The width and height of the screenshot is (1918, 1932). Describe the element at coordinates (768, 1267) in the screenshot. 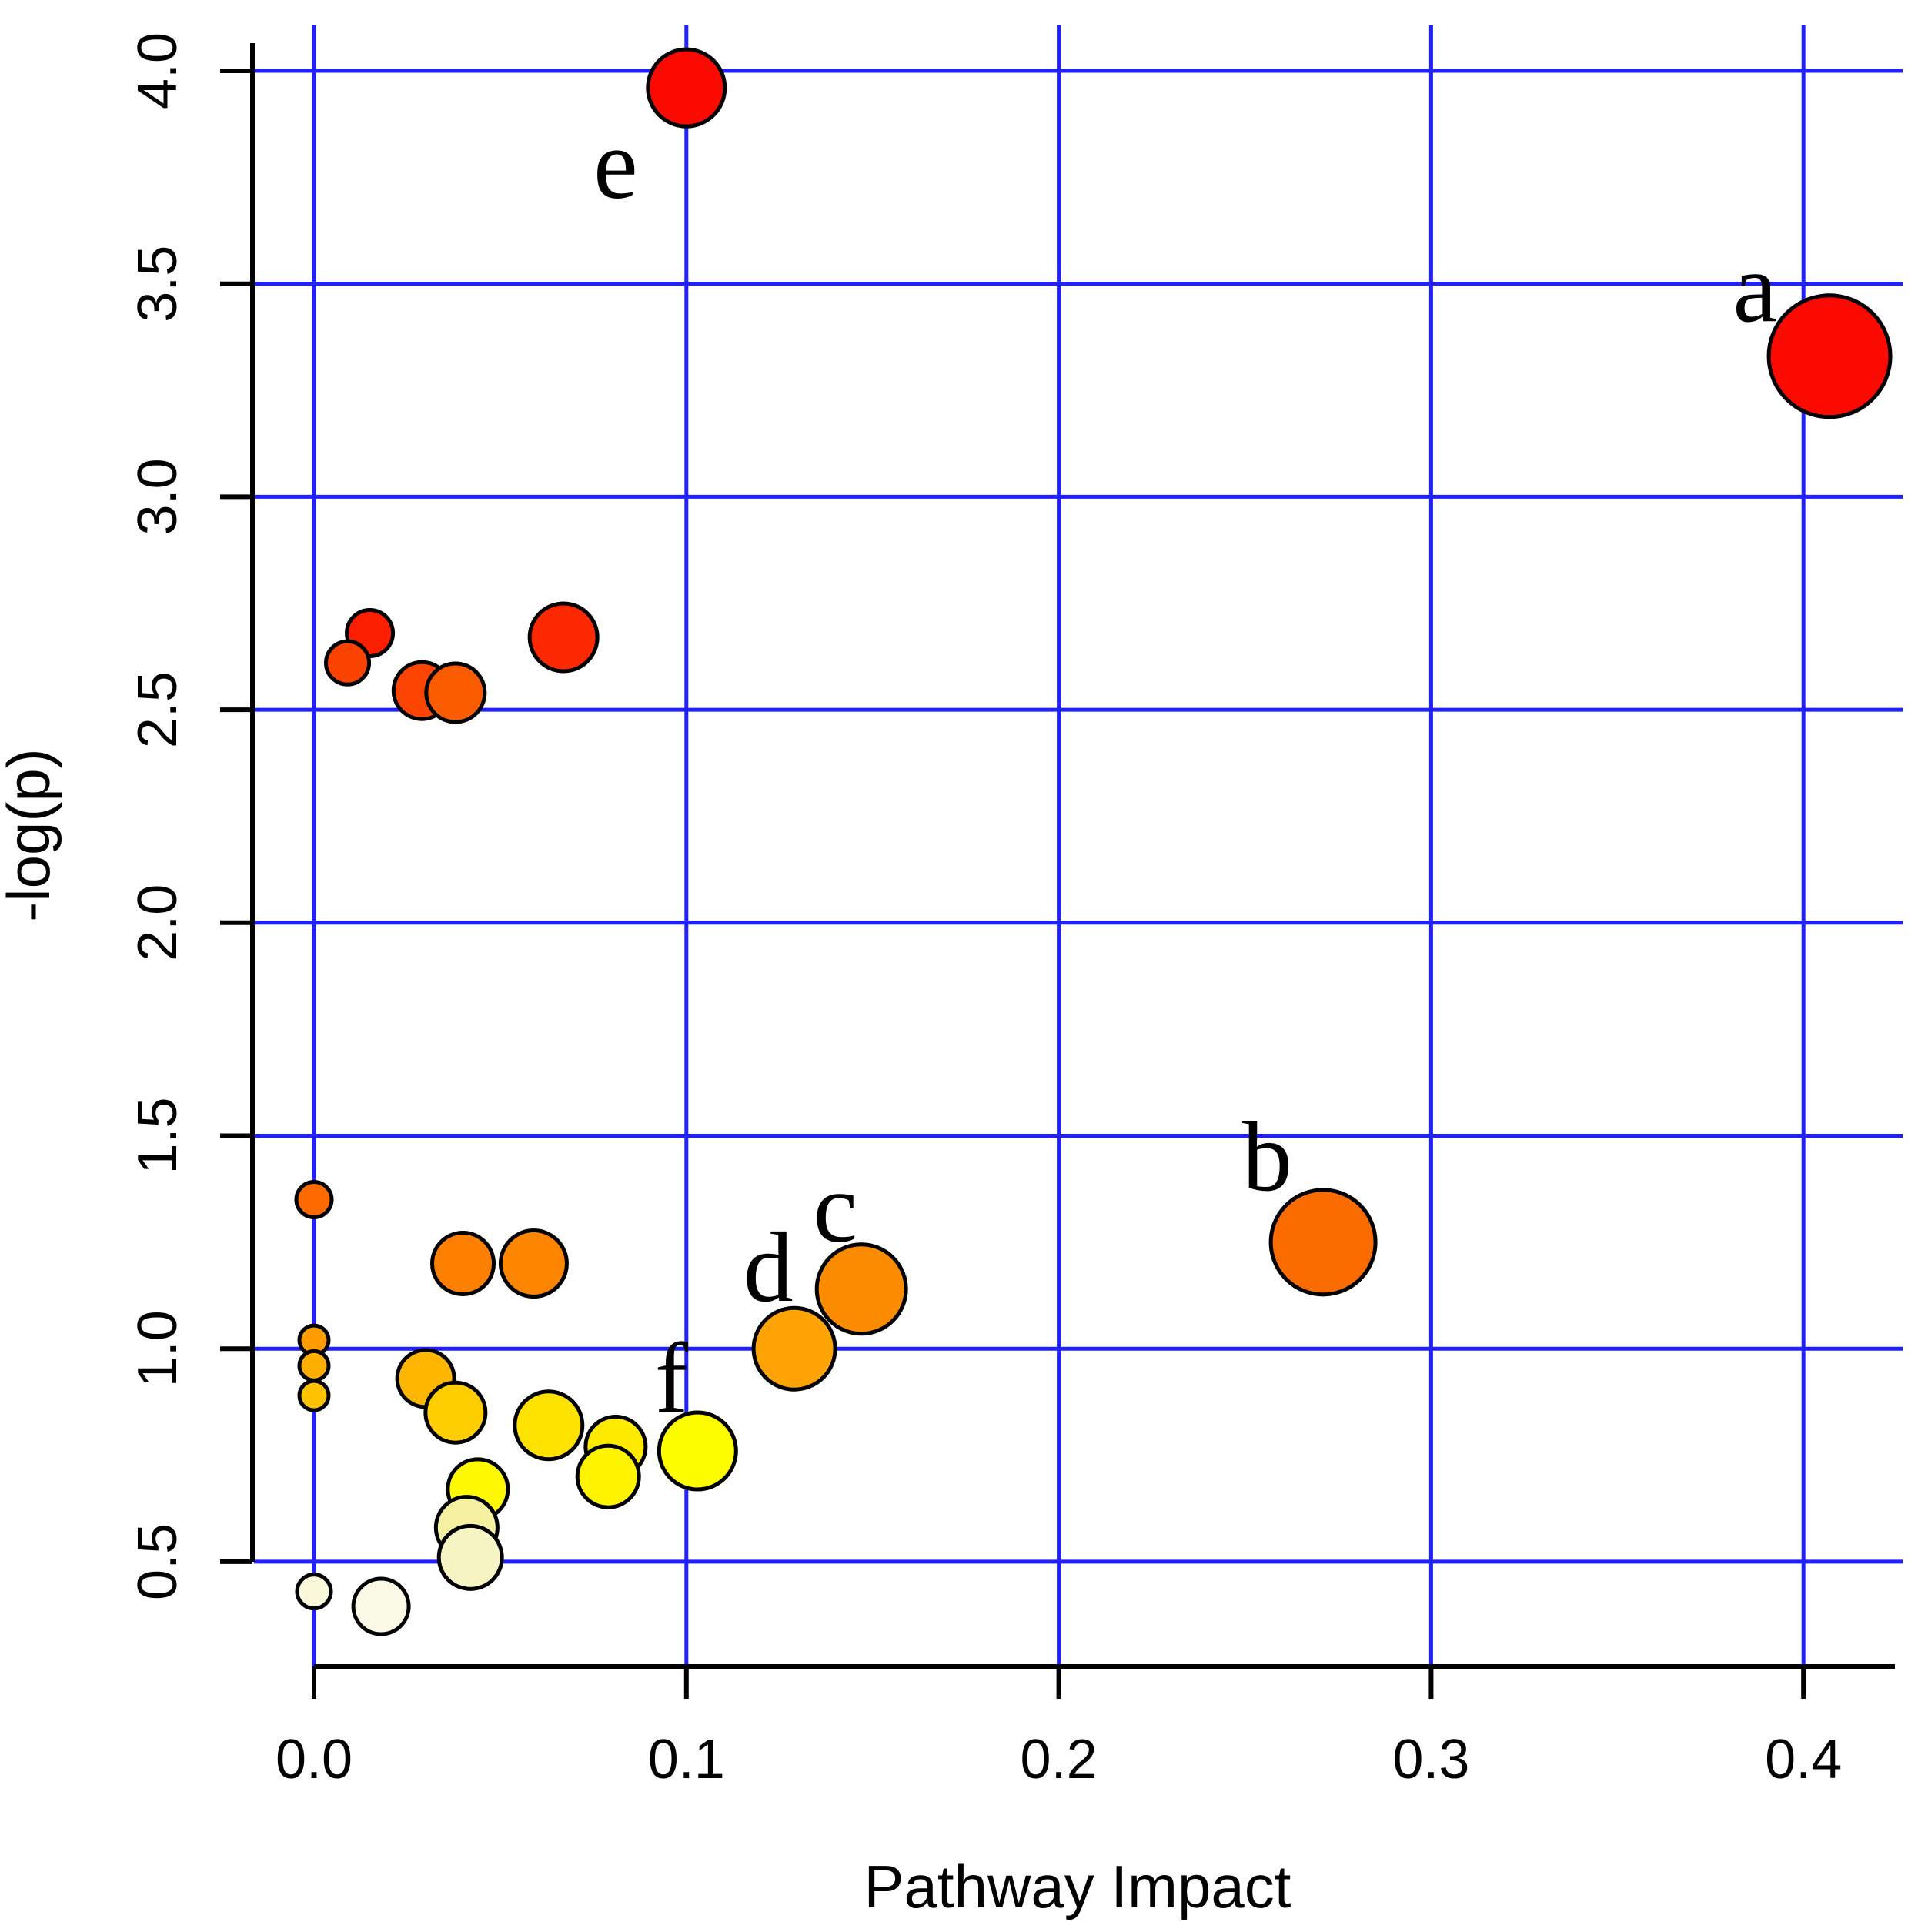

I see `point-label-d: d` at that location.